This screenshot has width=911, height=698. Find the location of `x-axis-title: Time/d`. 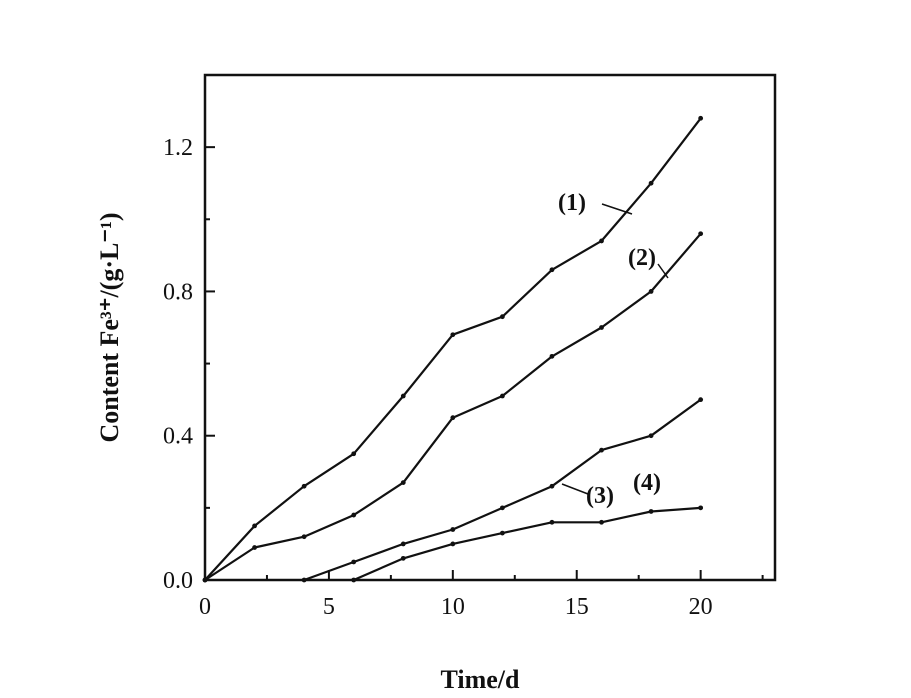

x-axis-title: Time/d is located at coordinates (481, 679).